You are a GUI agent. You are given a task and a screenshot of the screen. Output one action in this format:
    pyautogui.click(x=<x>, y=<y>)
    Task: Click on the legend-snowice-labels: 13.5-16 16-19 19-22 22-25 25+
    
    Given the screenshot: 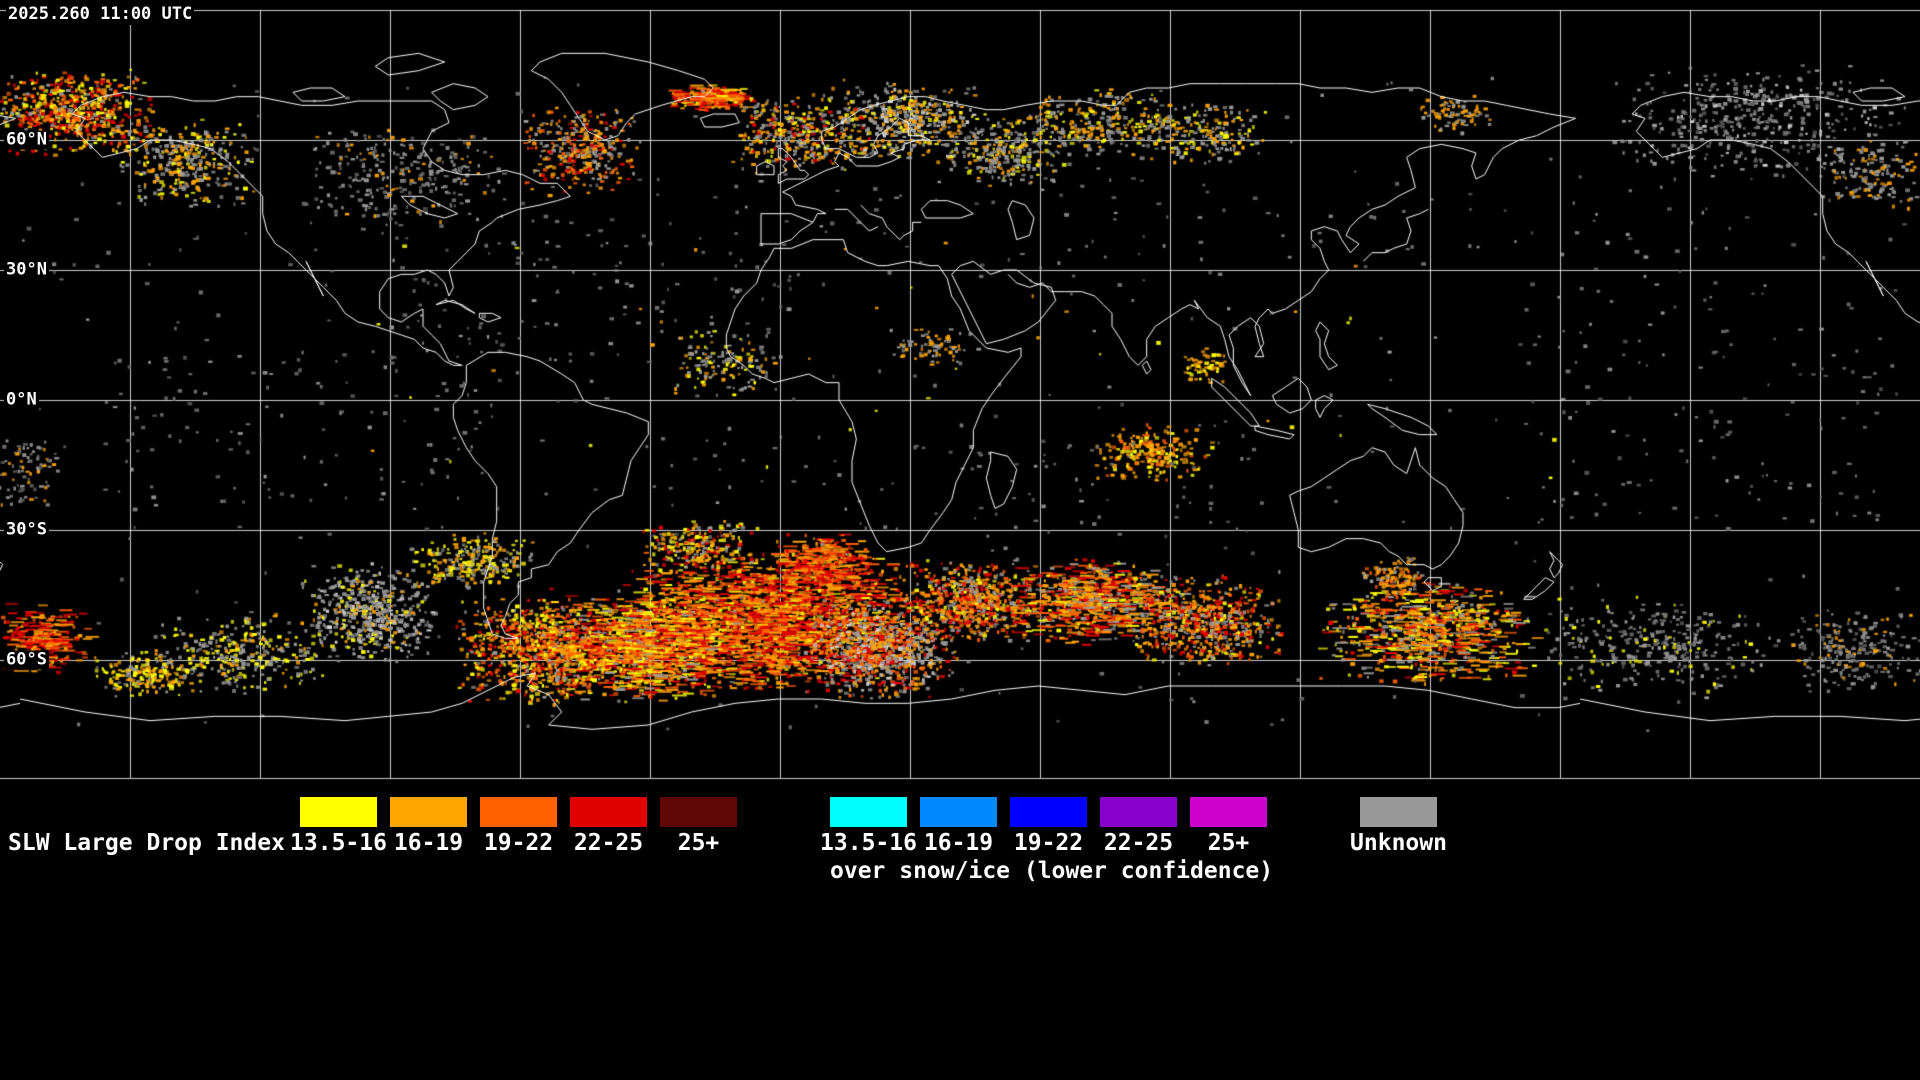 What is the action you would take?
    pyautogui.click(x=1043, y=843)
    